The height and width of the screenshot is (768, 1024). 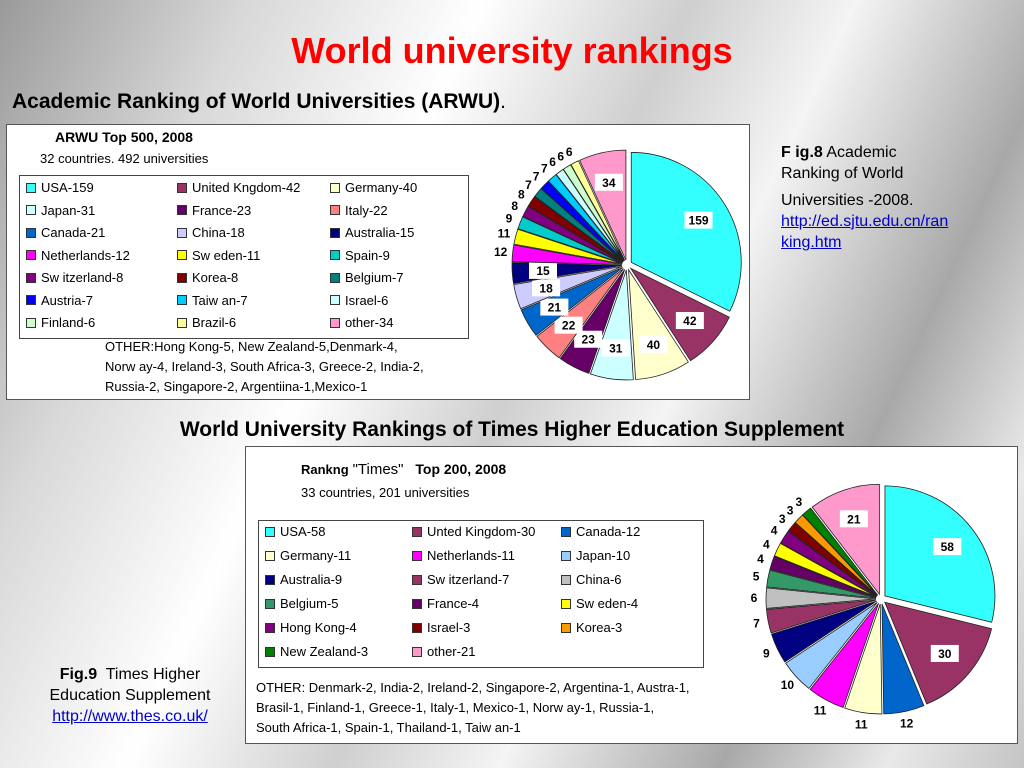 I want to click on legend-label: Canada-12, so click(x=608, y=531).